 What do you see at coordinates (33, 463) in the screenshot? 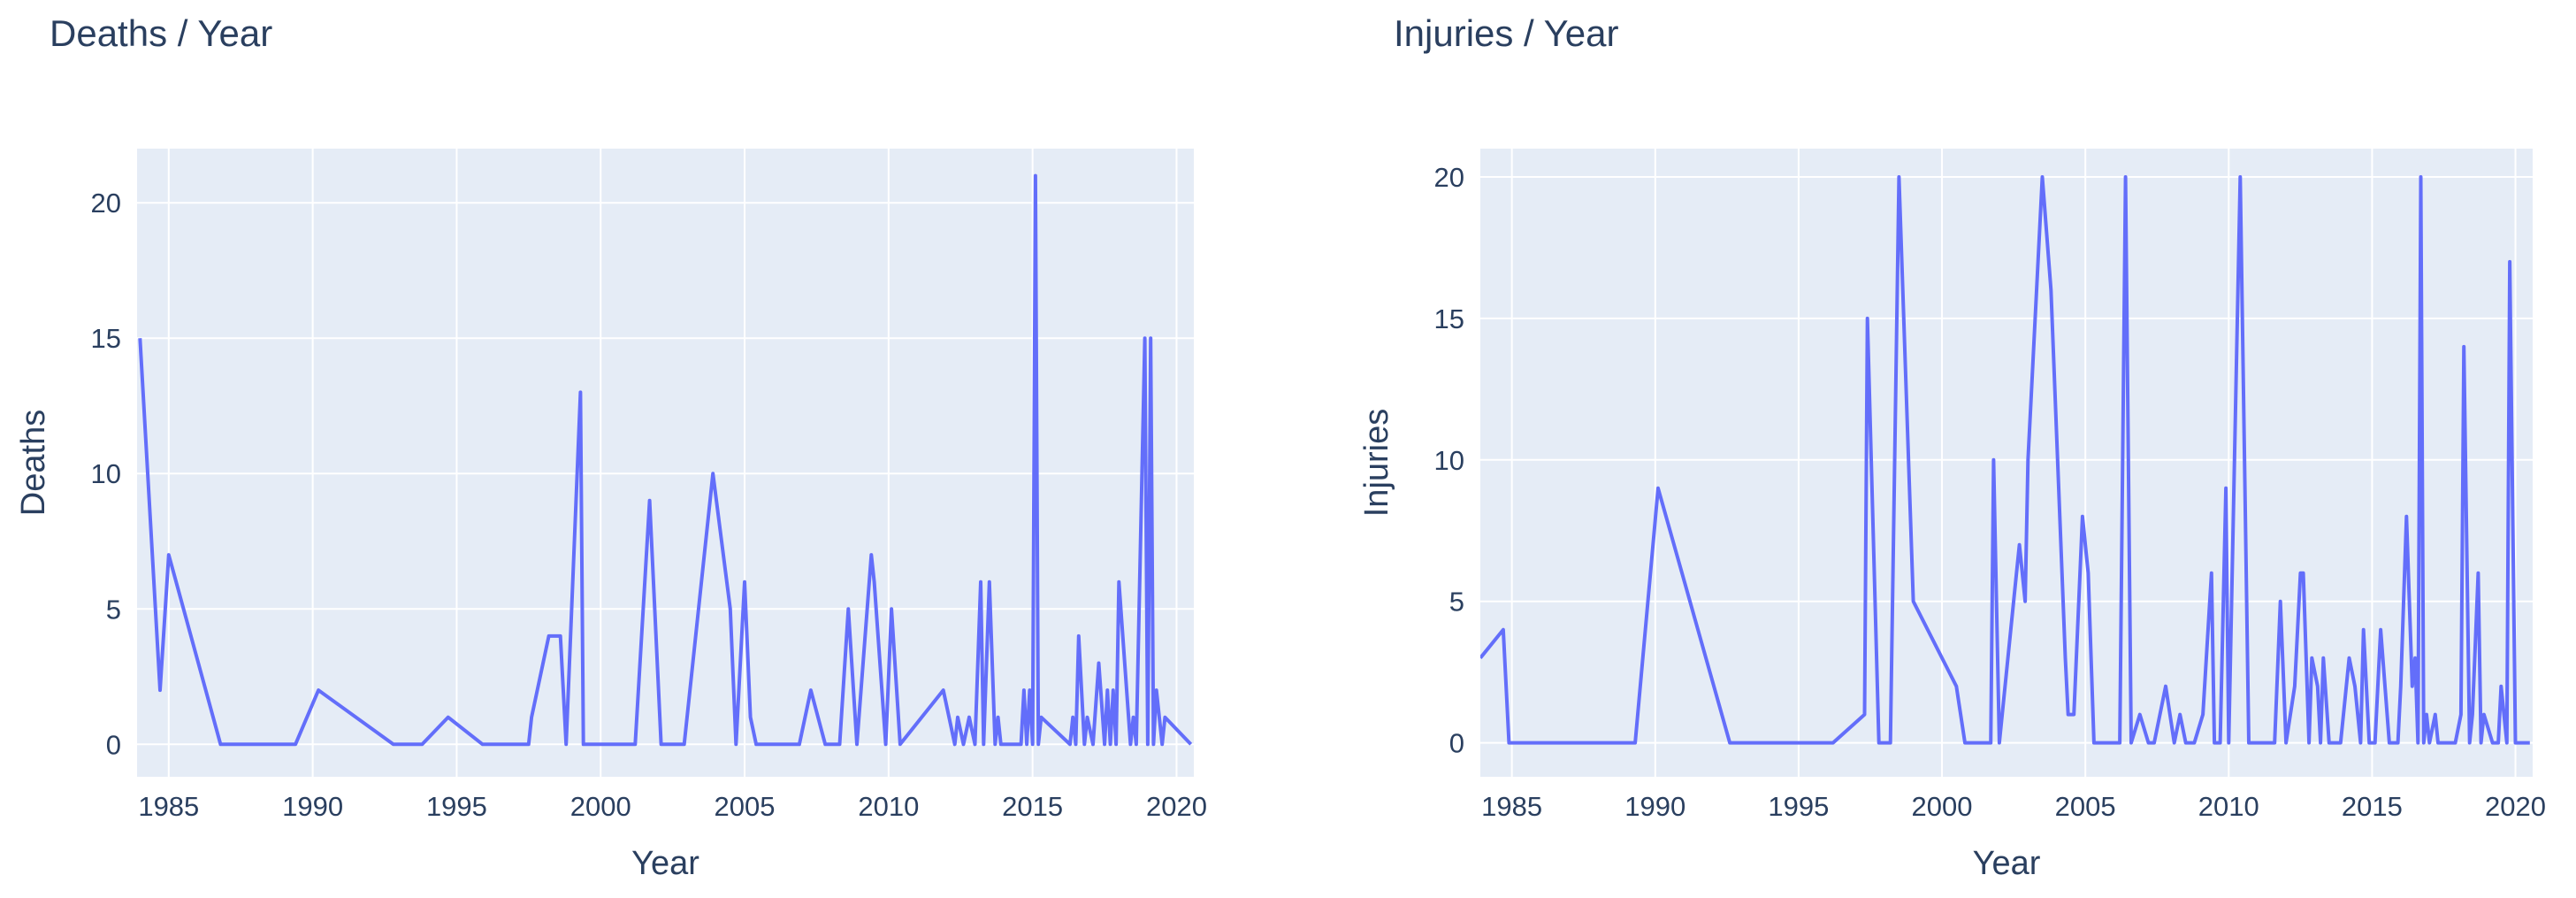
I see `y-axis-title: Deaths` at bounding box center [33, 463].